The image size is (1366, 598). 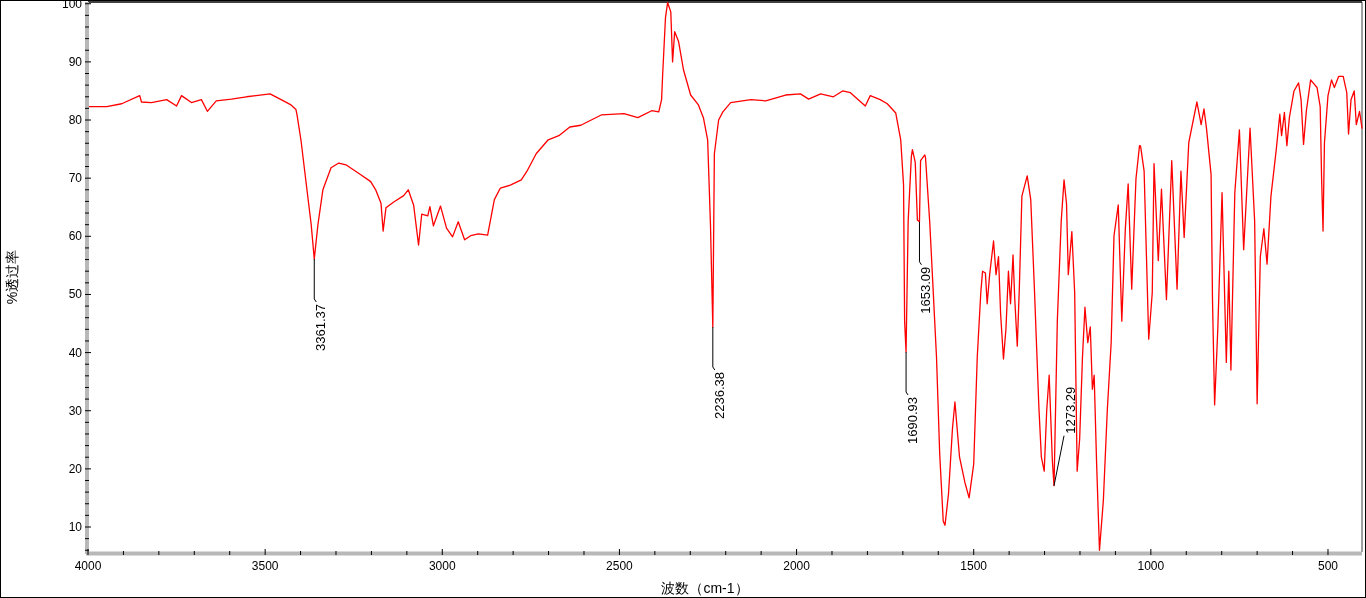 I want to click on y-tick-label: 10, so click(x=75, y=527).